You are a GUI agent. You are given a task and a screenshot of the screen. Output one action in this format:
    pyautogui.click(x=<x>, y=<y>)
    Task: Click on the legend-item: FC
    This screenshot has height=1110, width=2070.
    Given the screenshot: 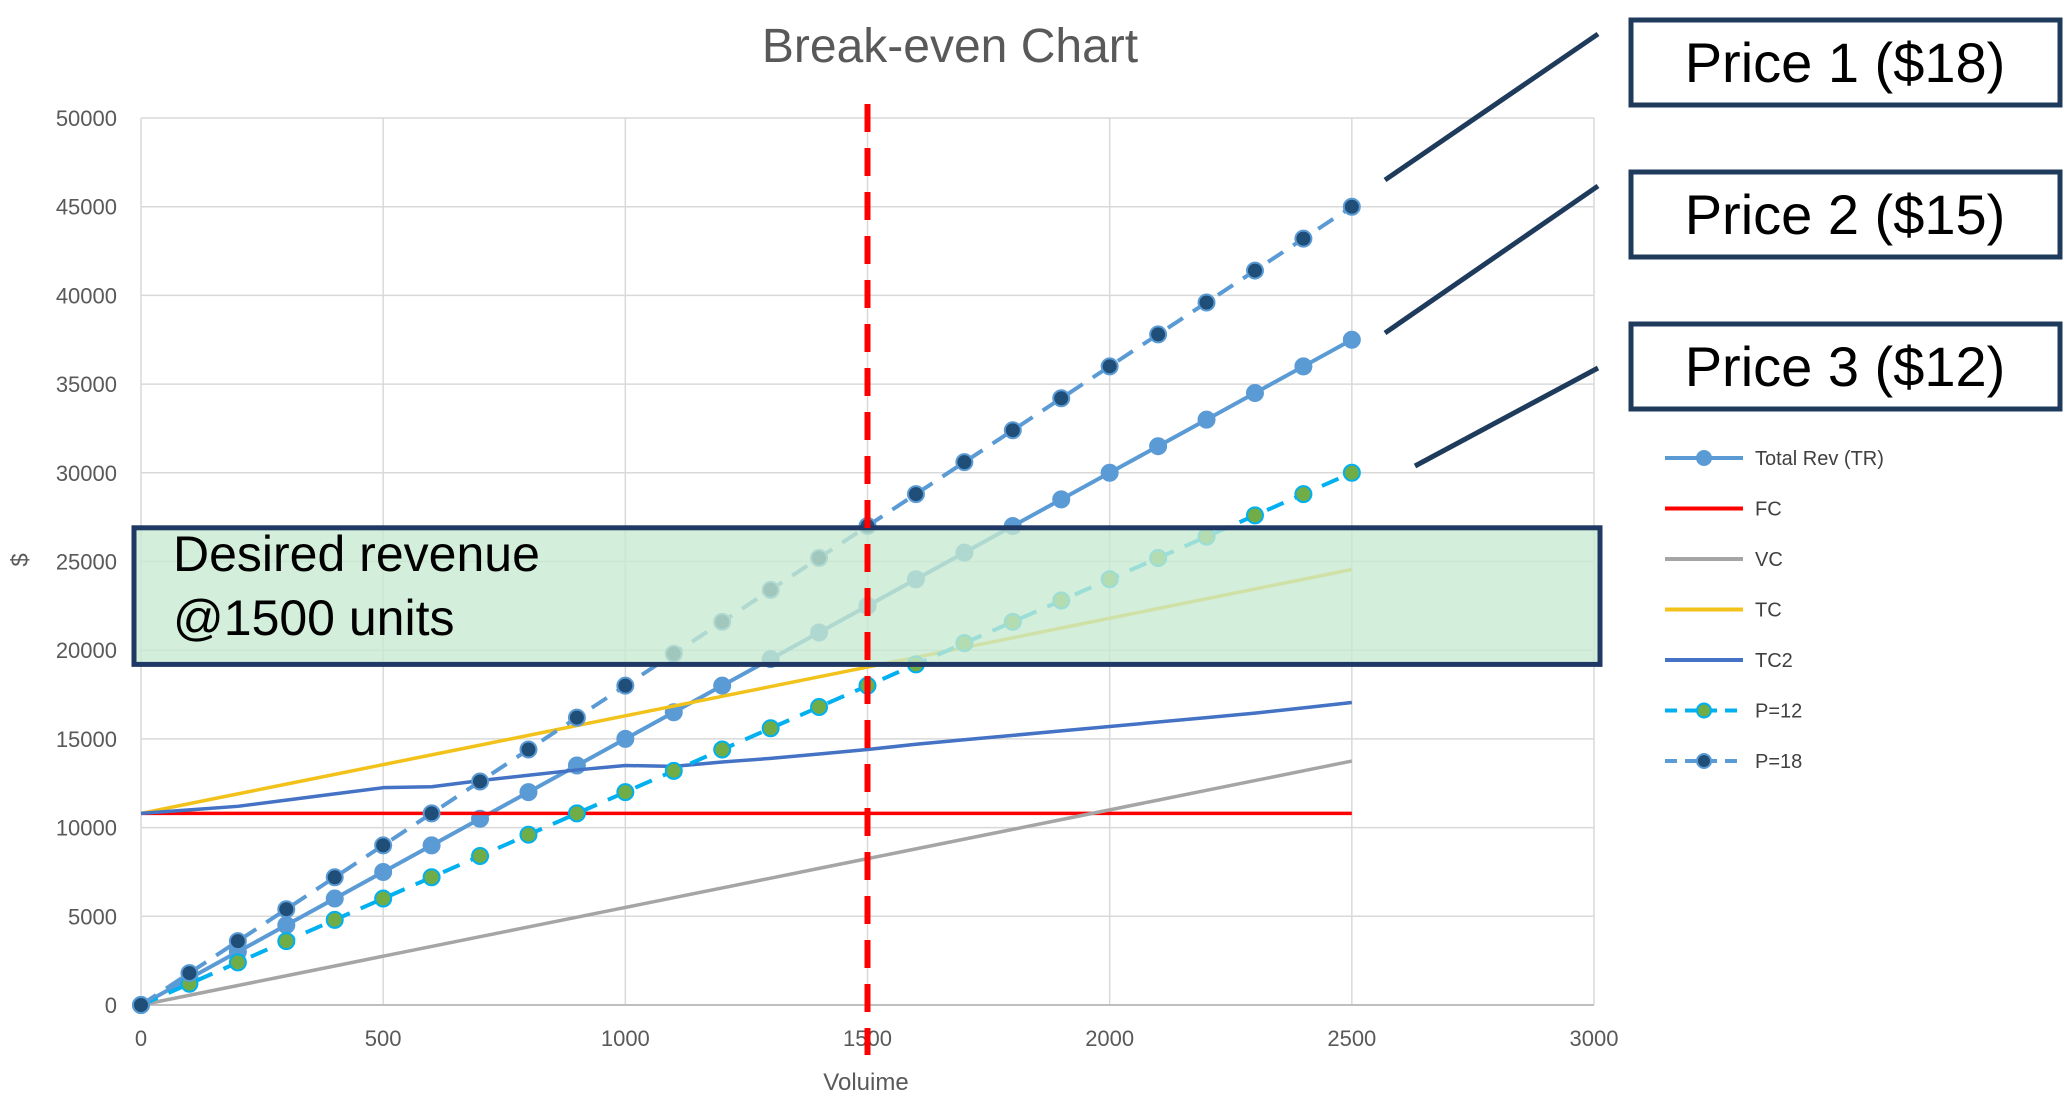 What is the action you would take?
    pyautogui.click(x=1723, y=510)
    